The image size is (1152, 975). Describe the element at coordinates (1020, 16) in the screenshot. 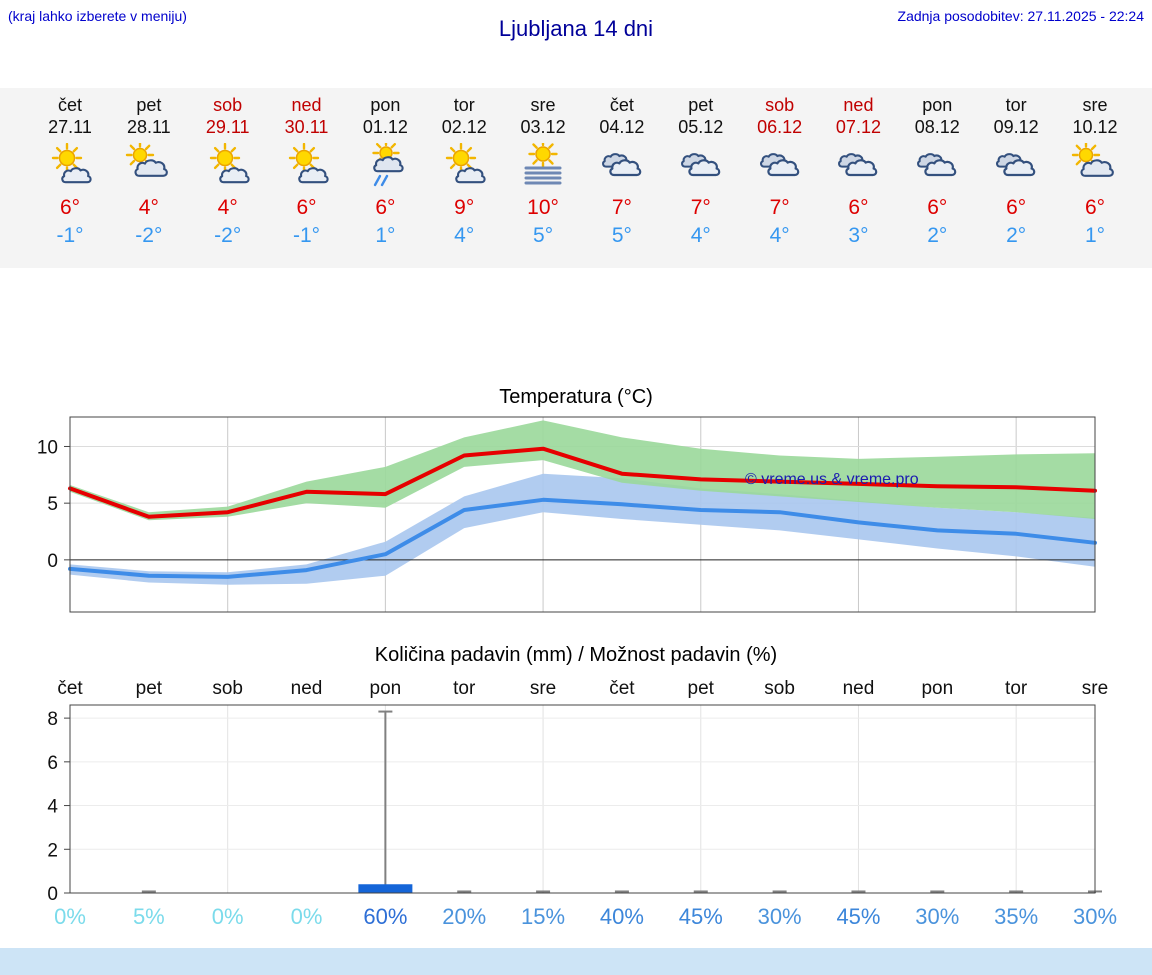

I see `last-updated-label: Zadnja posodobitev: 27.11.2025 - 22:24` at that location.